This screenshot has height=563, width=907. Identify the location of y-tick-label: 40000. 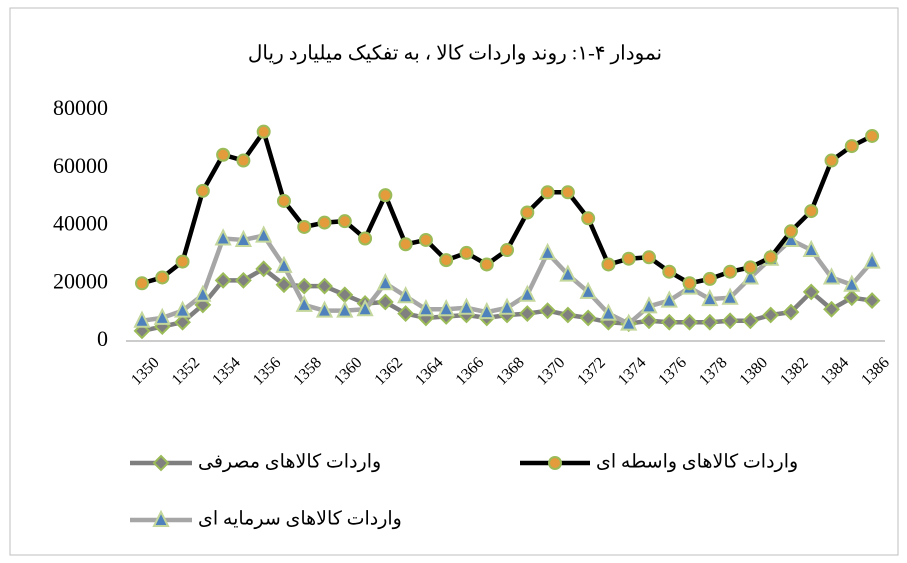
(80, 223).